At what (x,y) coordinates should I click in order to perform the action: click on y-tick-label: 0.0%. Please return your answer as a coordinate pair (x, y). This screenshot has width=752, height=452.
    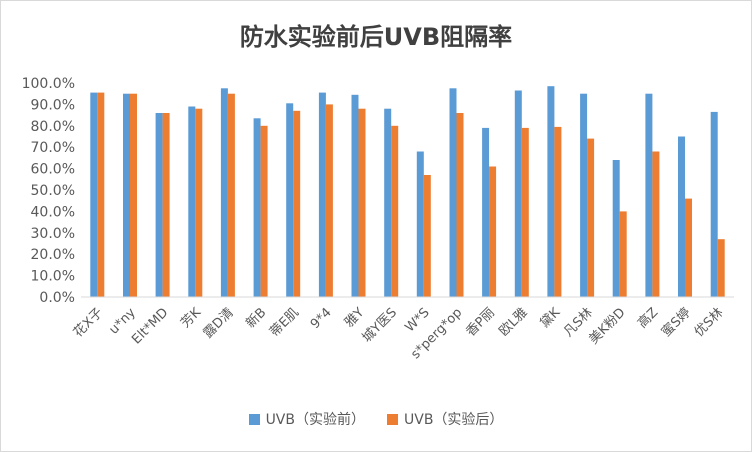
    Looking at the image, I should click on (57, 298).